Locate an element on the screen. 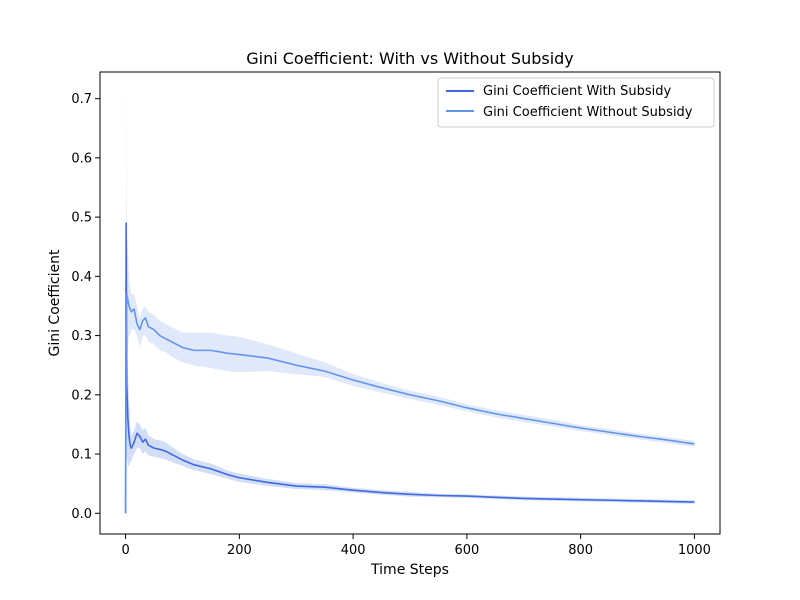 The width and height of the screenshot is (800, 600). y-tick-label: 0.0 is located at coordinates (81, 514).